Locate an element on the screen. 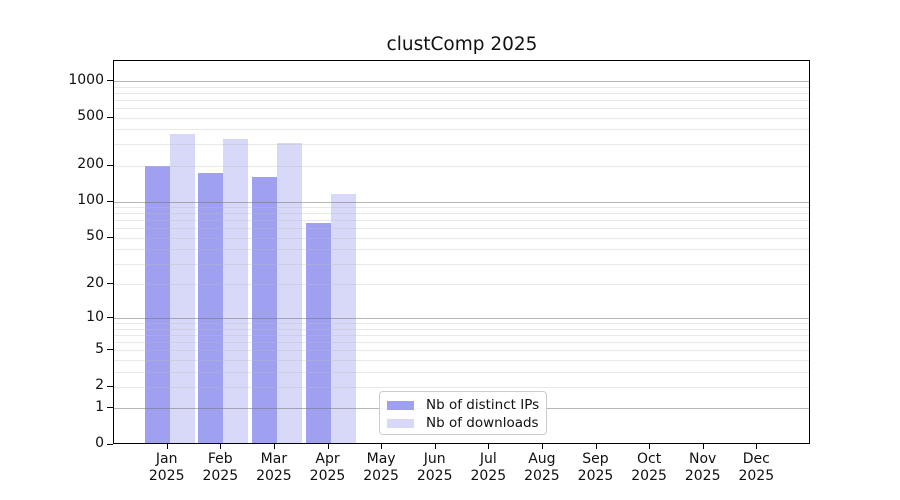 The width and height of the screenshot is (900, 500). x-tick-label-jan: Jan 2025 is located at coordinates (166, 467).